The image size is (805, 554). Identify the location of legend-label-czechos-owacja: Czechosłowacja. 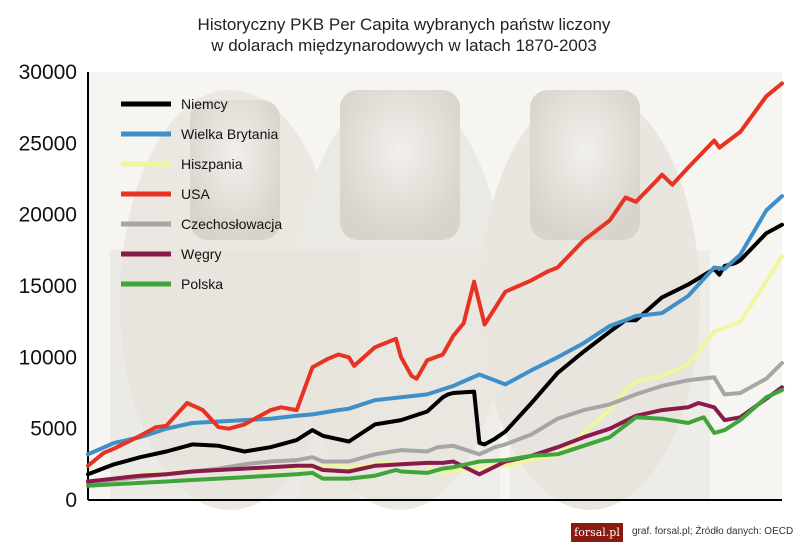
(231, 224).